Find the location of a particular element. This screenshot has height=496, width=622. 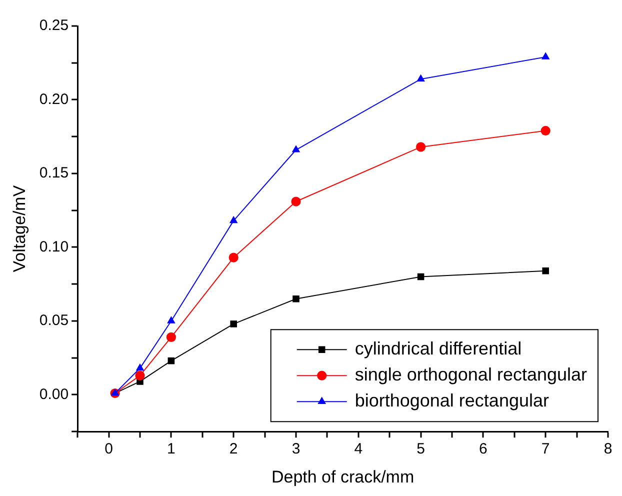

x-tick-label: 6 is located at coordinates (483, 449).